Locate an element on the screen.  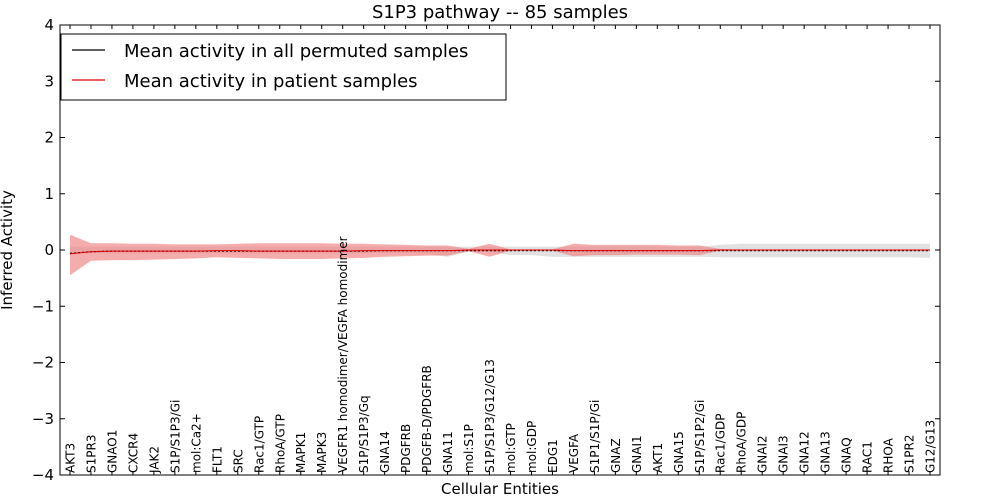
x-tick-label: CXCR4 is located at coordinates (133, 453).